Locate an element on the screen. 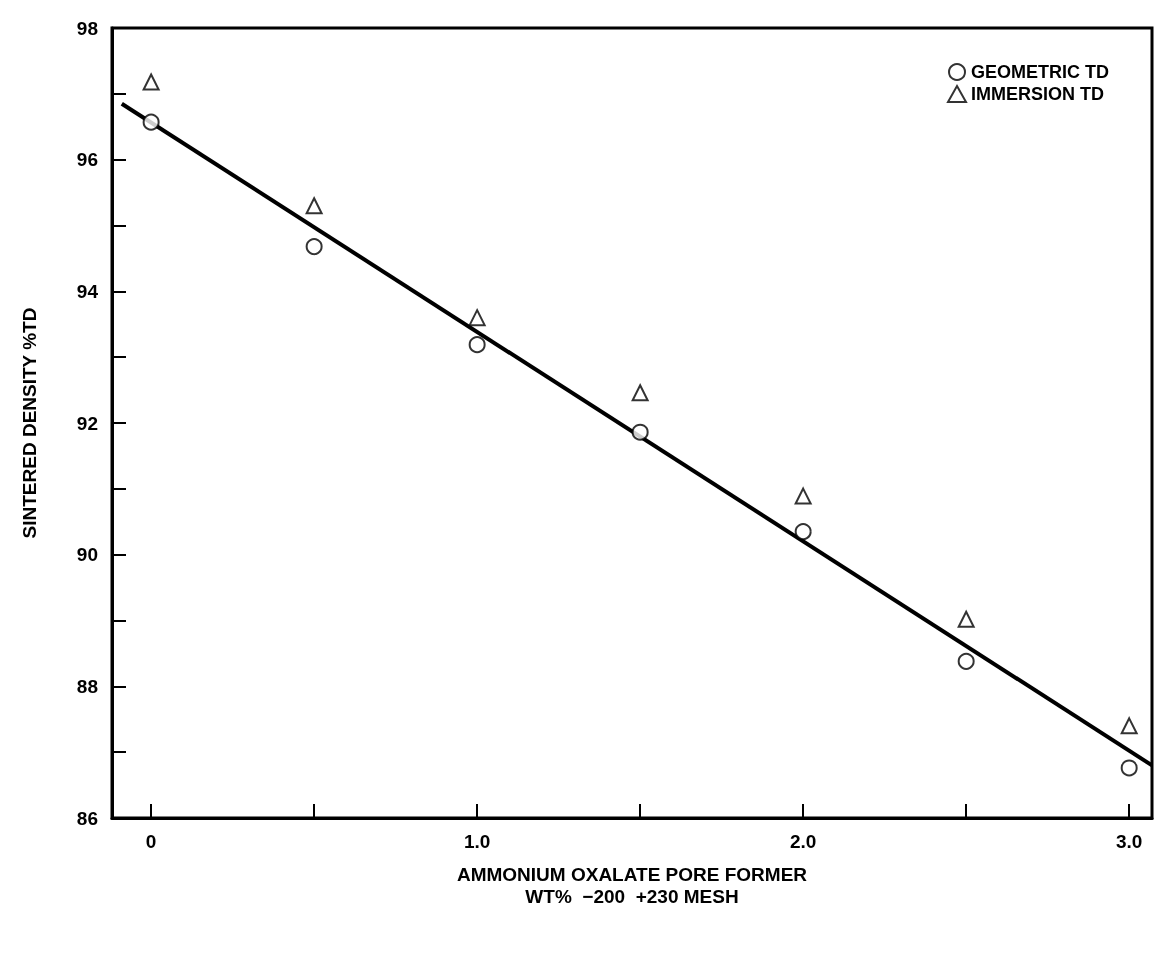  y-tick-label: 88 is located at coordinates (87, 686).